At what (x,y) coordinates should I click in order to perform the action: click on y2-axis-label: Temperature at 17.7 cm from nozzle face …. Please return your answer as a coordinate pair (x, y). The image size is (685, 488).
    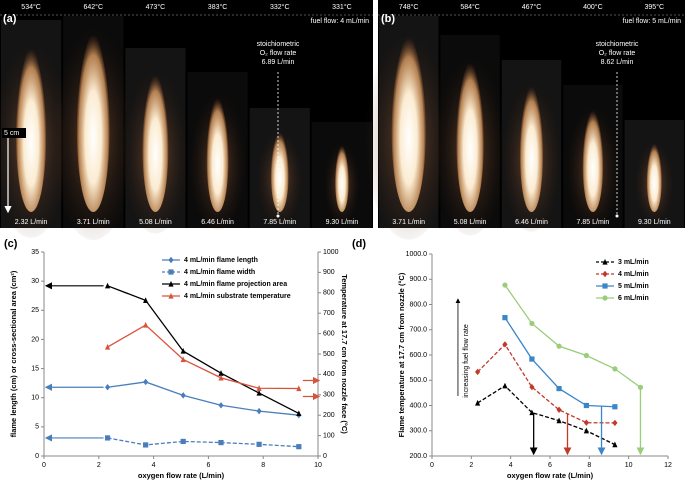
    Looking at the image, I should click on (344, 354).